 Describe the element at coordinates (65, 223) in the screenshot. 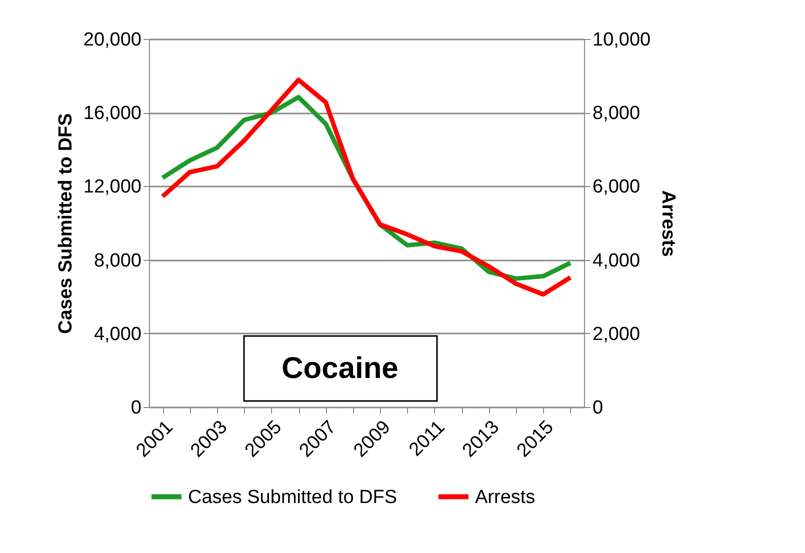

I see `y-axis-title: Cases Submitted to DFS` at that location.